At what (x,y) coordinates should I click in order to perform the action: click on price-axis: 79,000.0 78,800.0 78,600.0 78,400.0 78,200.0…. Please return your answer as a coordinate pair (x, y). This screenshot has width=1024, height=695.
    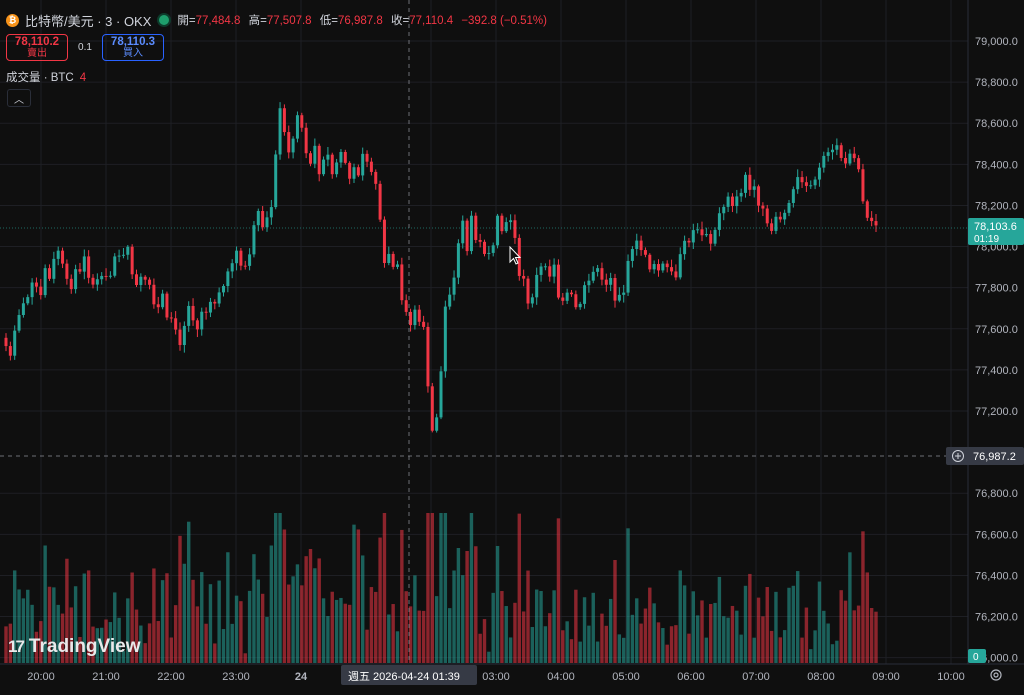
    Looking at the image, I should click on (996, 350).